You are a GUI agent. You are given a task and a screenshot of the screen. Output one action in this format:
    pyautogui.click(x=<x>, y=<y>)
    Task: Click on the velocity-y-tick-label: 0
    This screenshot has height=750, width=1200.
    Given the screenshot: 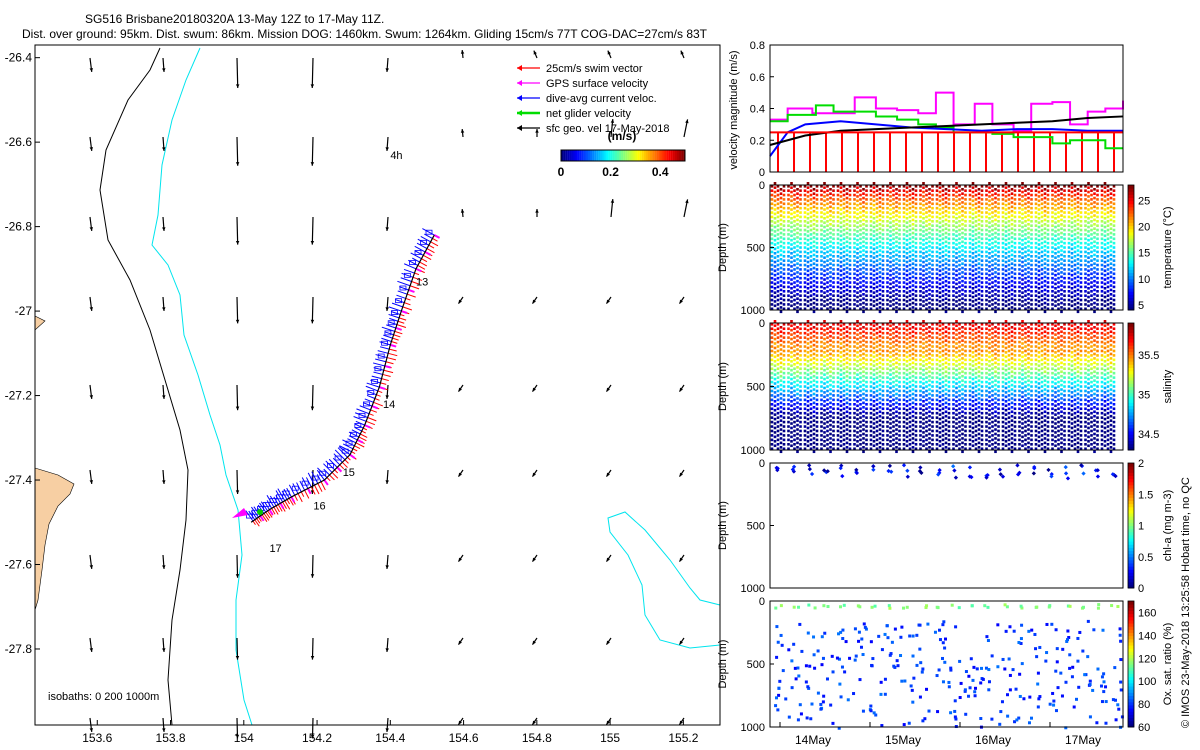 What is the action you would take?
    pyautogui.click(x=762, y=173)
    